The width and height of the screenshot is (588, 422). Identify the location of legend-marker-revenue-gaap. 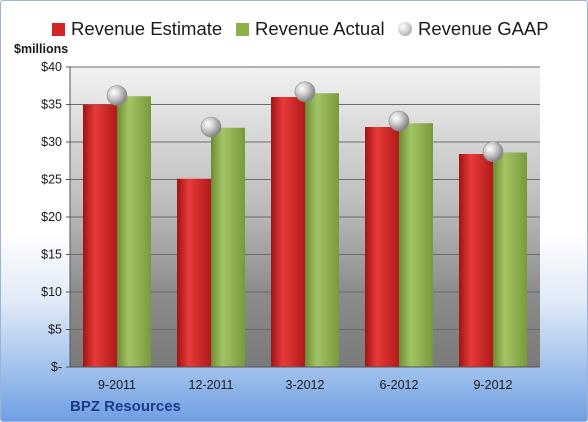
(405, 29).